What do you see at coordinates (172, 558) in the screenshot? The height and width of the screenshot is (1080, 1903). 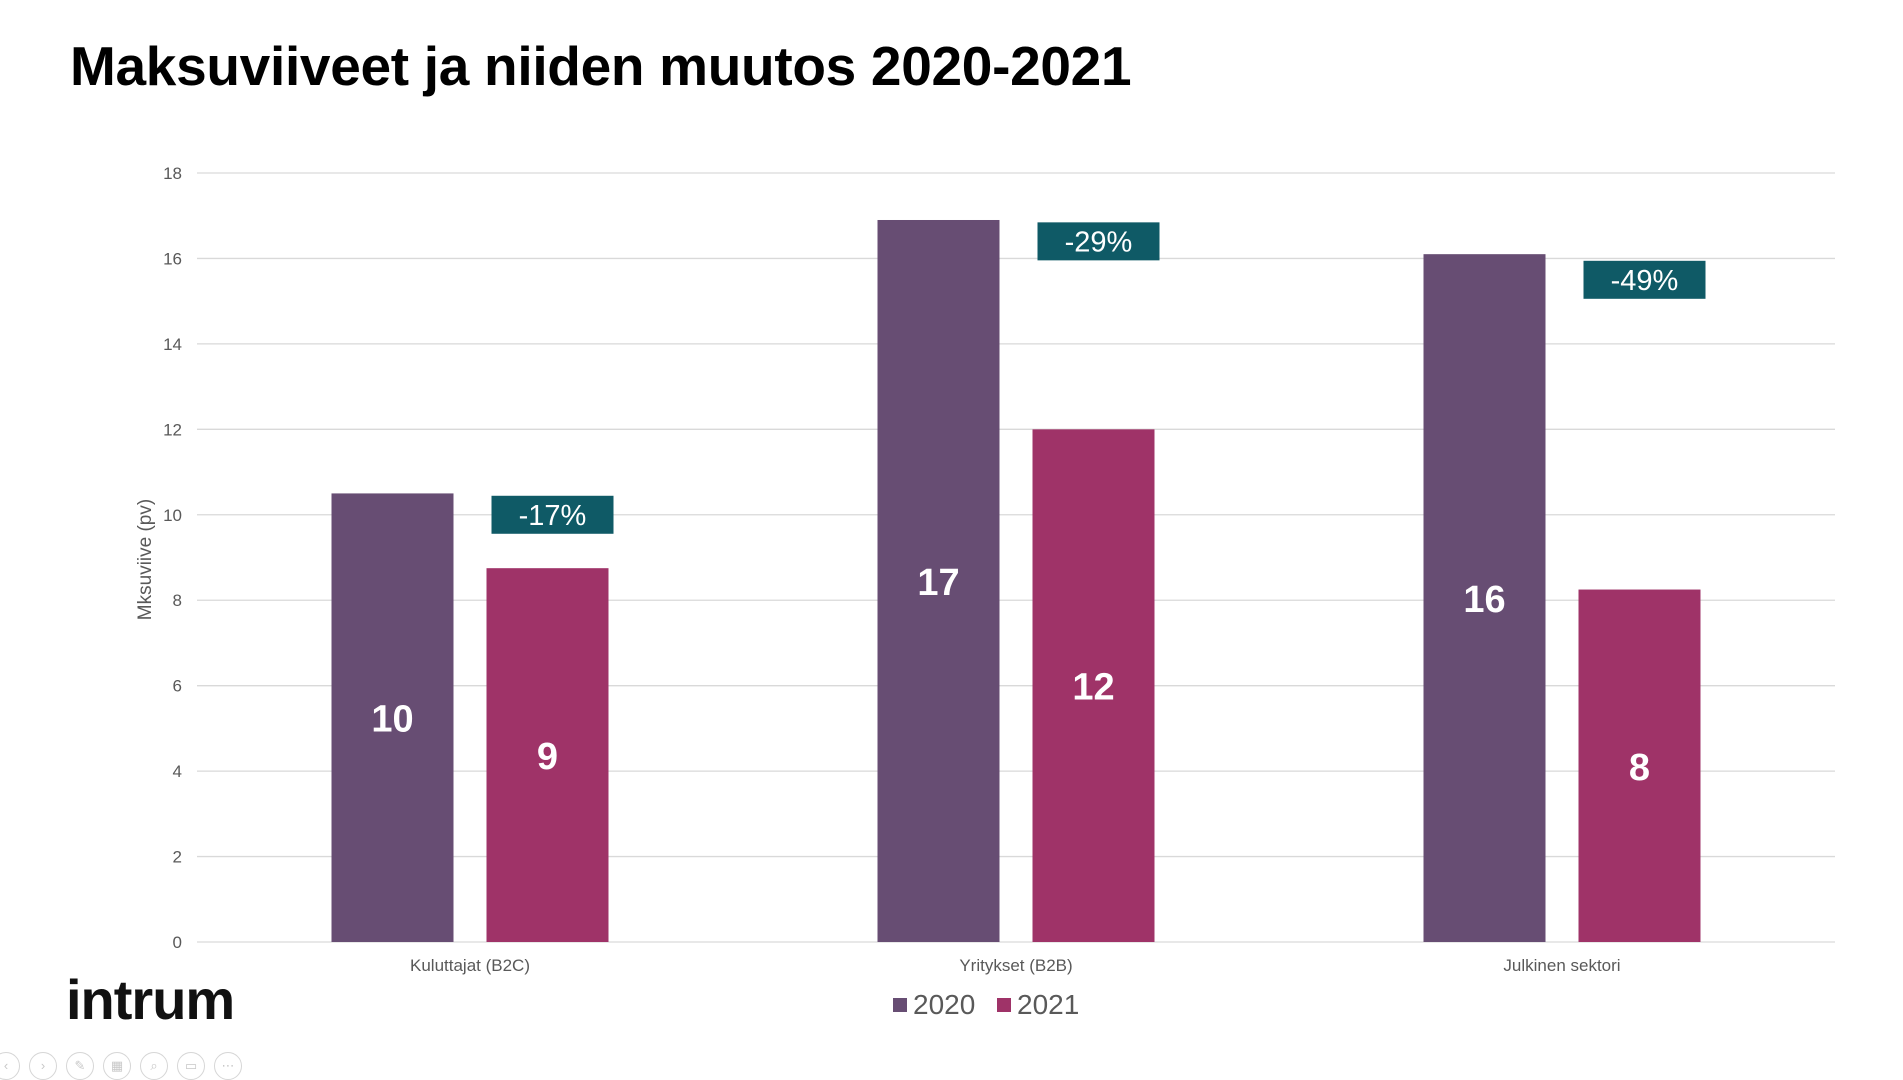 I see `y-axis-ticks: 0 2 4 6 8 10 12 14 16 18` at bounding box center [172, 558].